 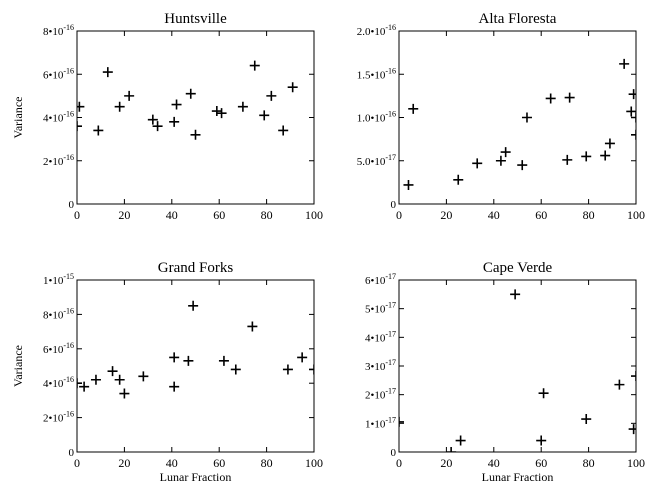 I want to click on y-tick-label: 6•10-17, so click(x=380, y=279).